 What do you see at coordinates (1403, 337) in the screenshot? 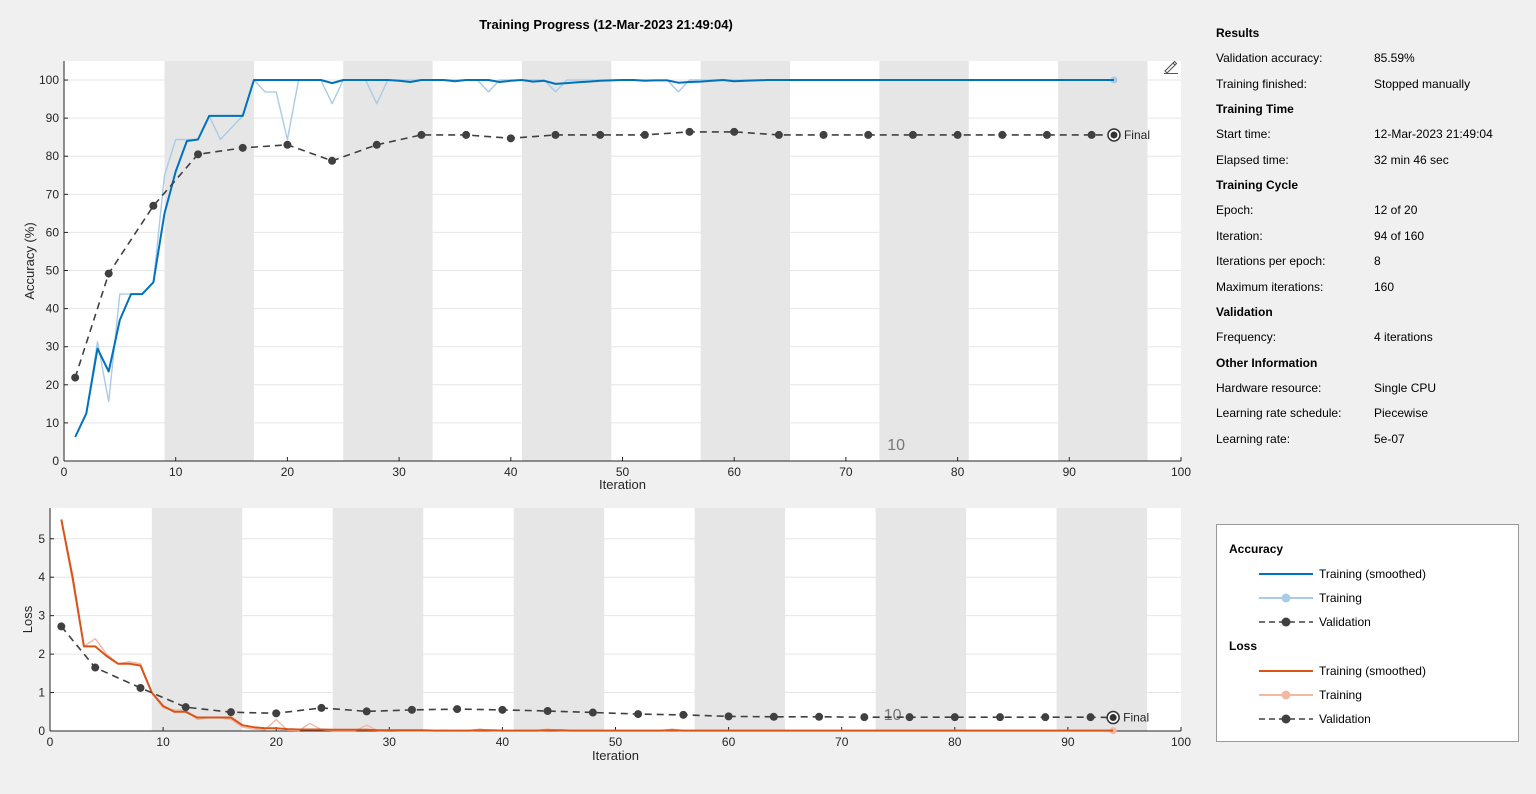
I see `panel-row-value: 4 iterations` at bounding box center [1403, 337].